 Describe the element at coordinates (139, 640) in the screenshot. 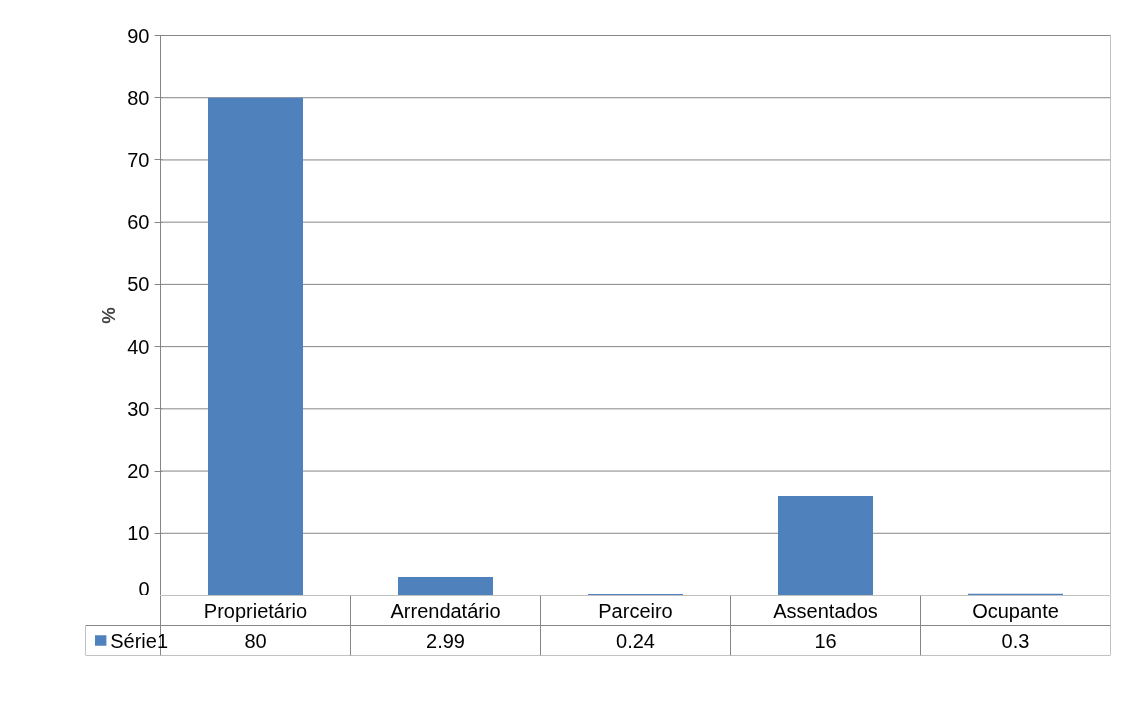

I see `legend-label: Série1` at that location.